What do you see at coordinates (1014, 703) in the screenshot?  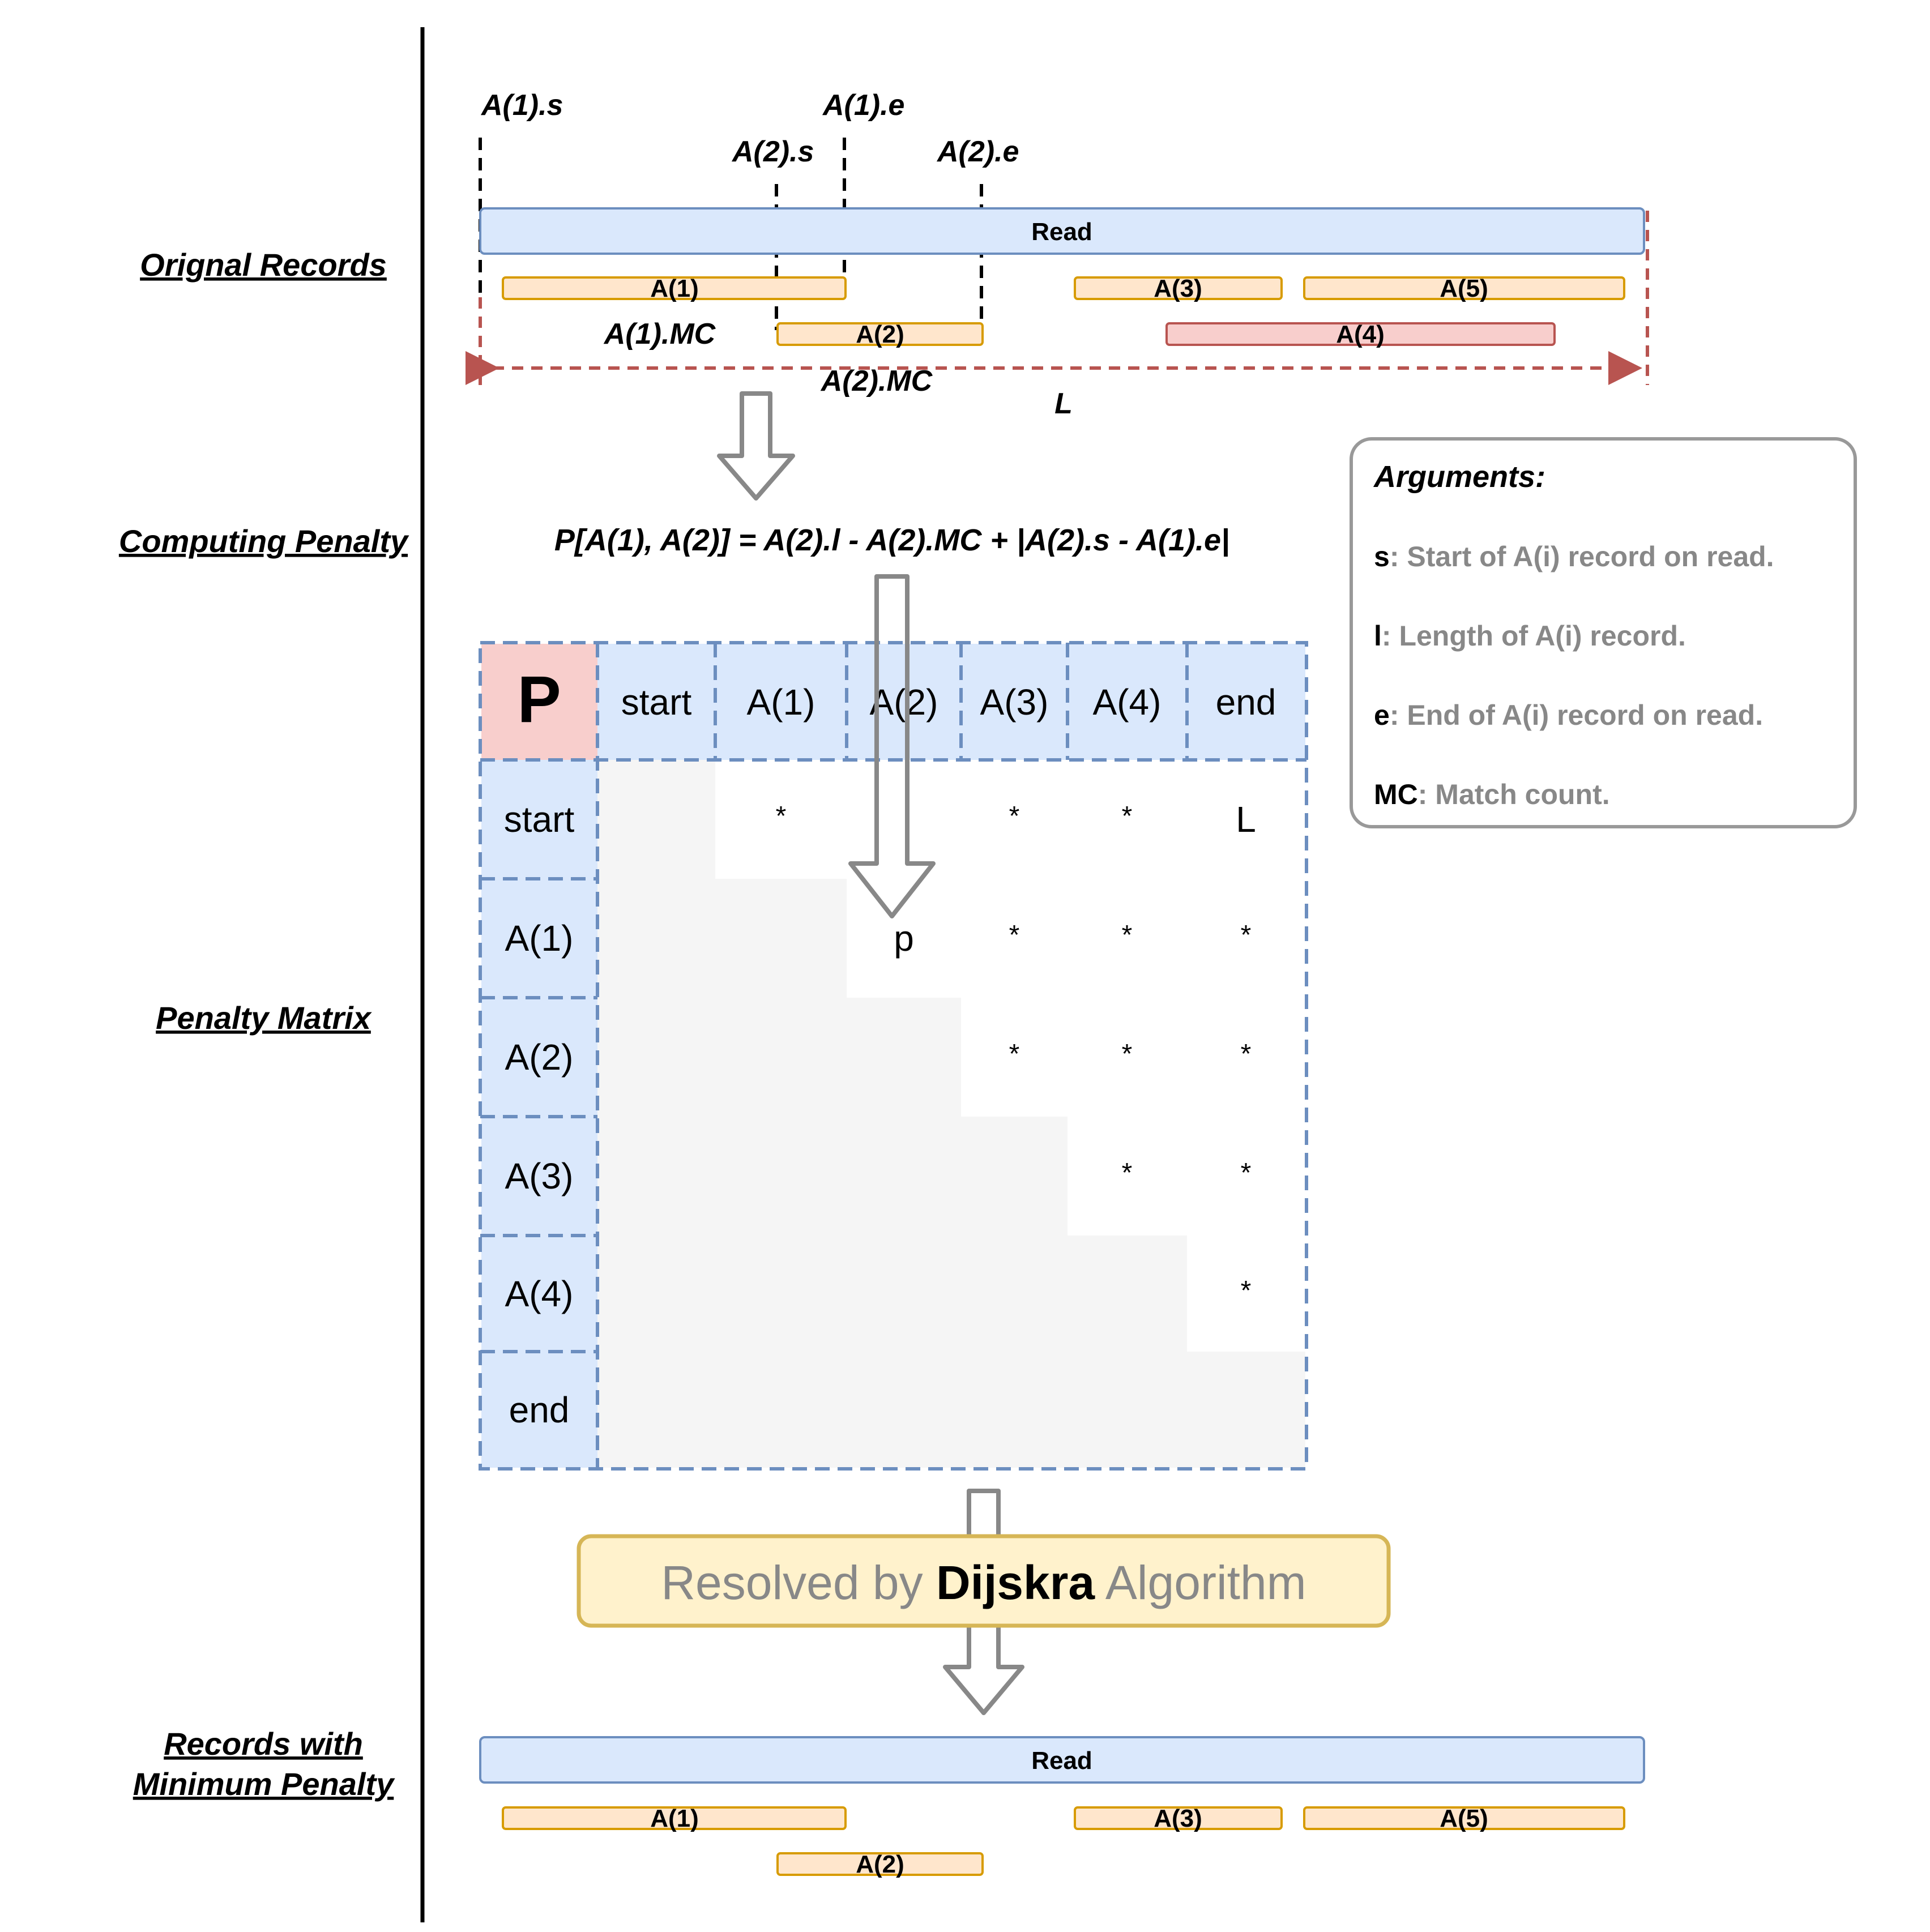 I see `matrix-col-header: A(3)` at bounding box center [1014, 703].